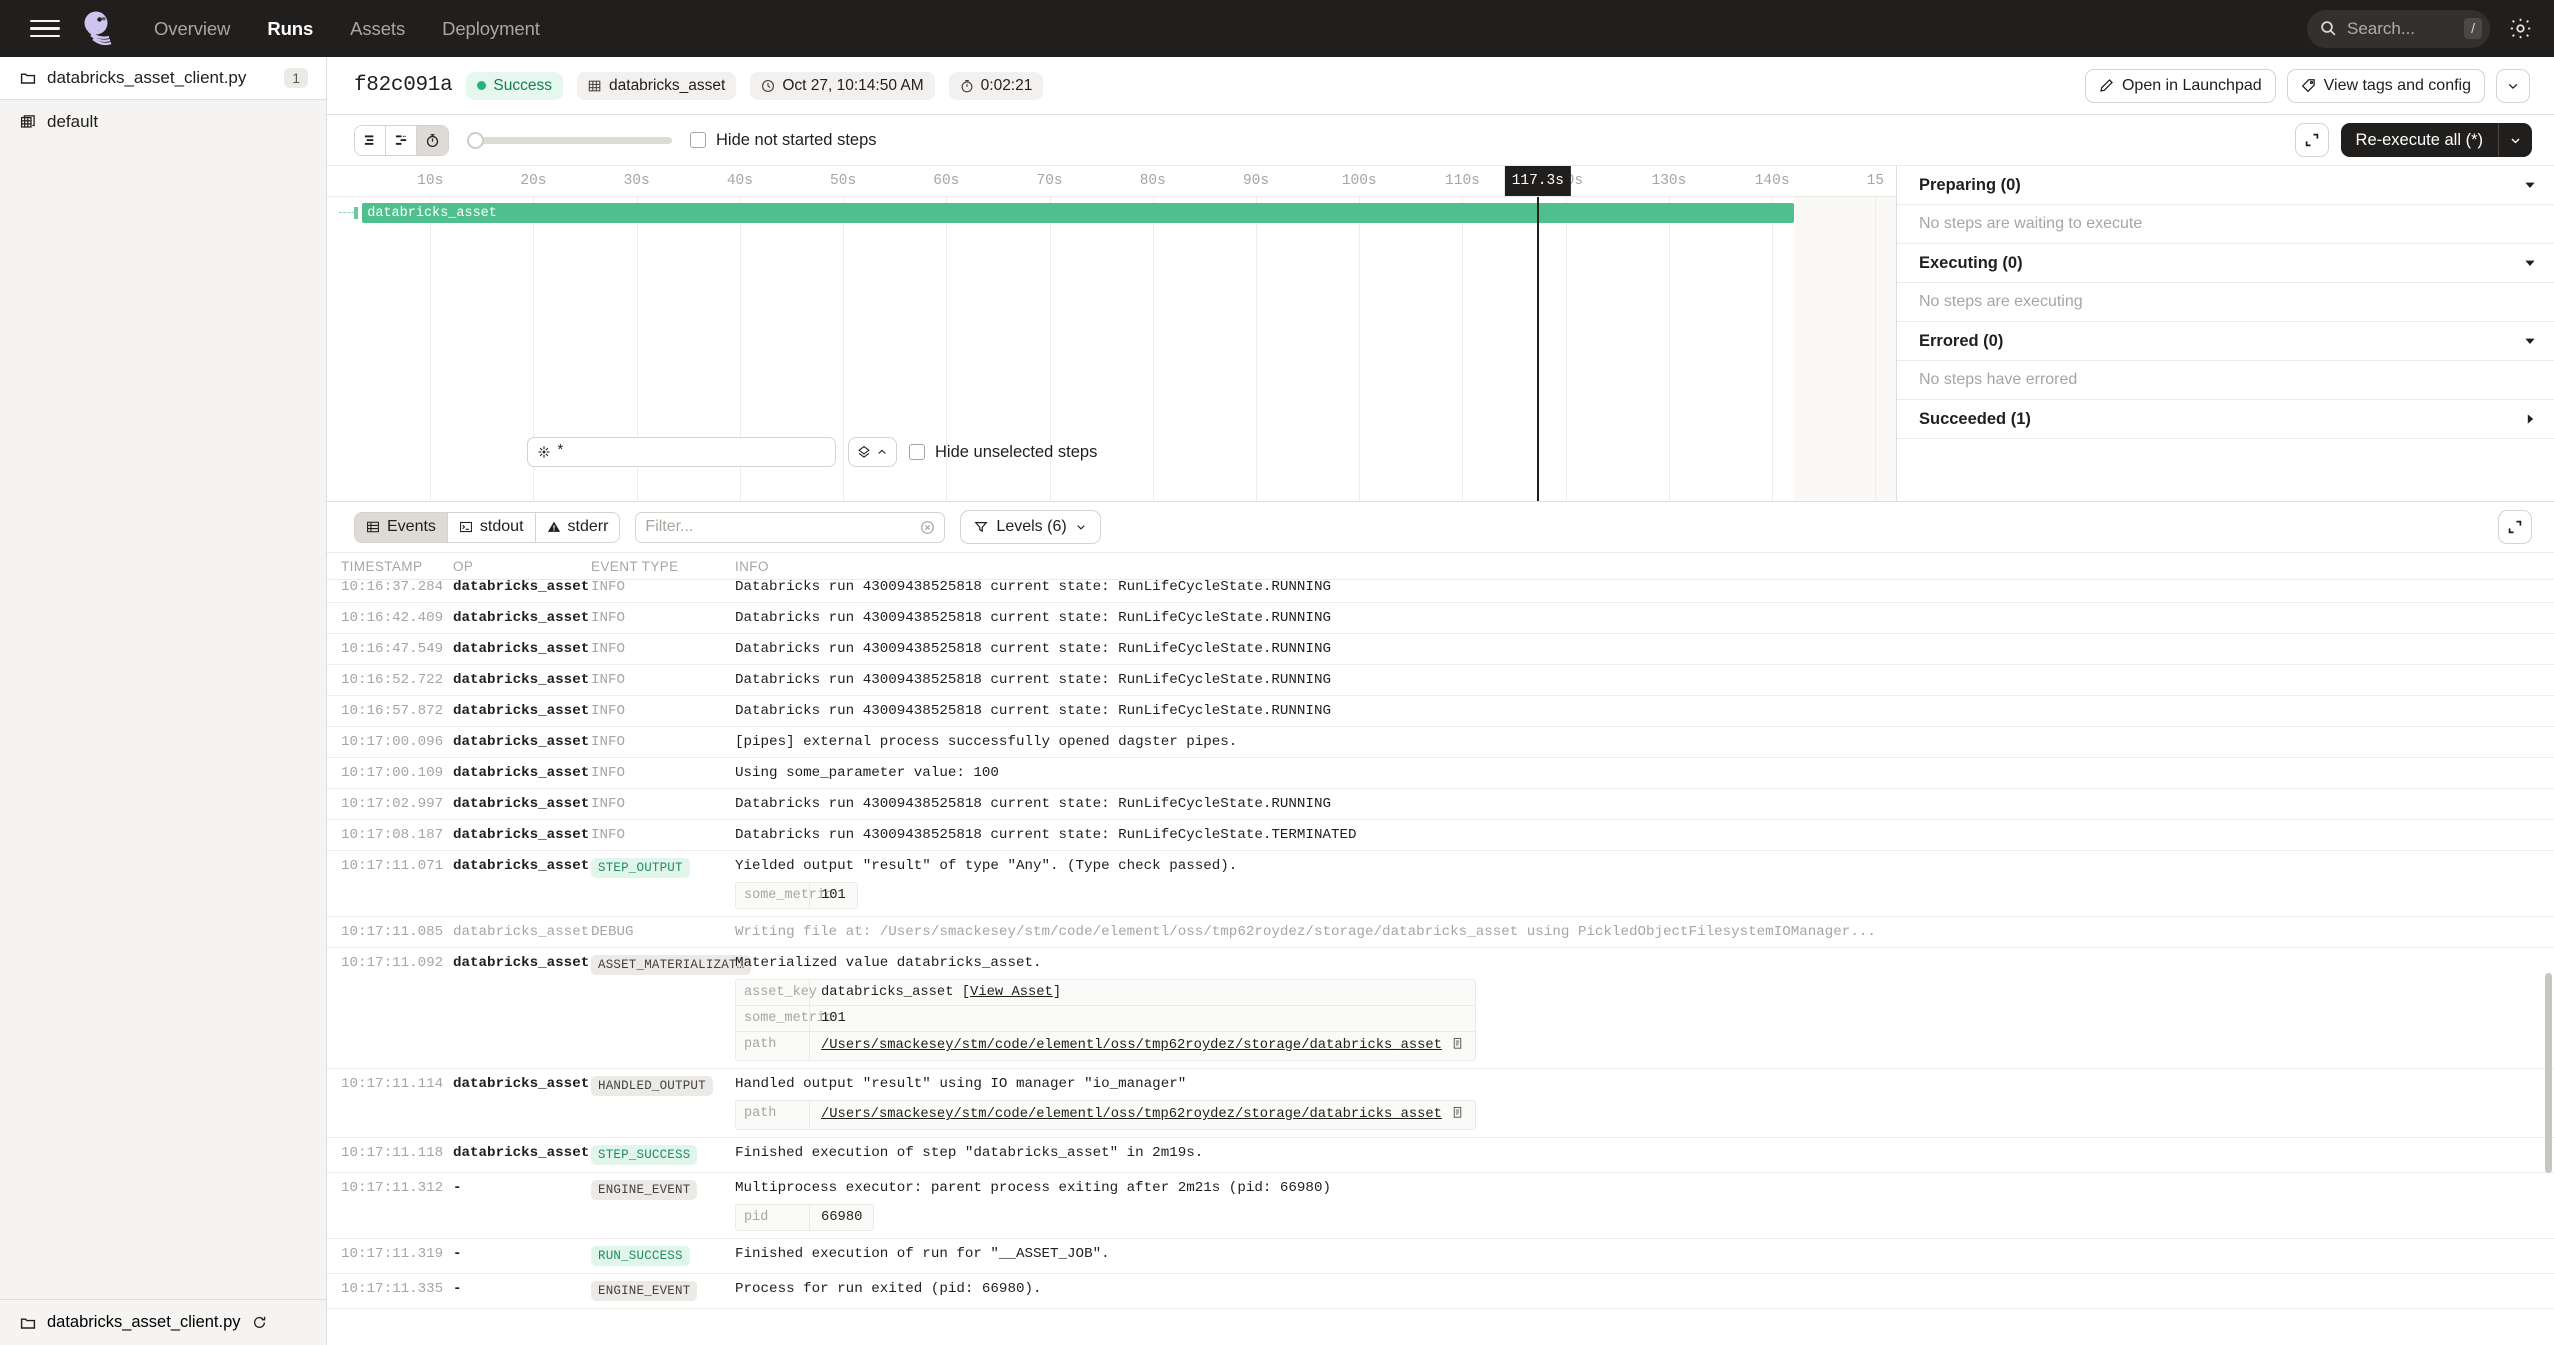 The height and width of the screenshot is (1345, 2554). I want to click on sidebar-footer-label: databricks_asset_client.py, so click(144, 1322).